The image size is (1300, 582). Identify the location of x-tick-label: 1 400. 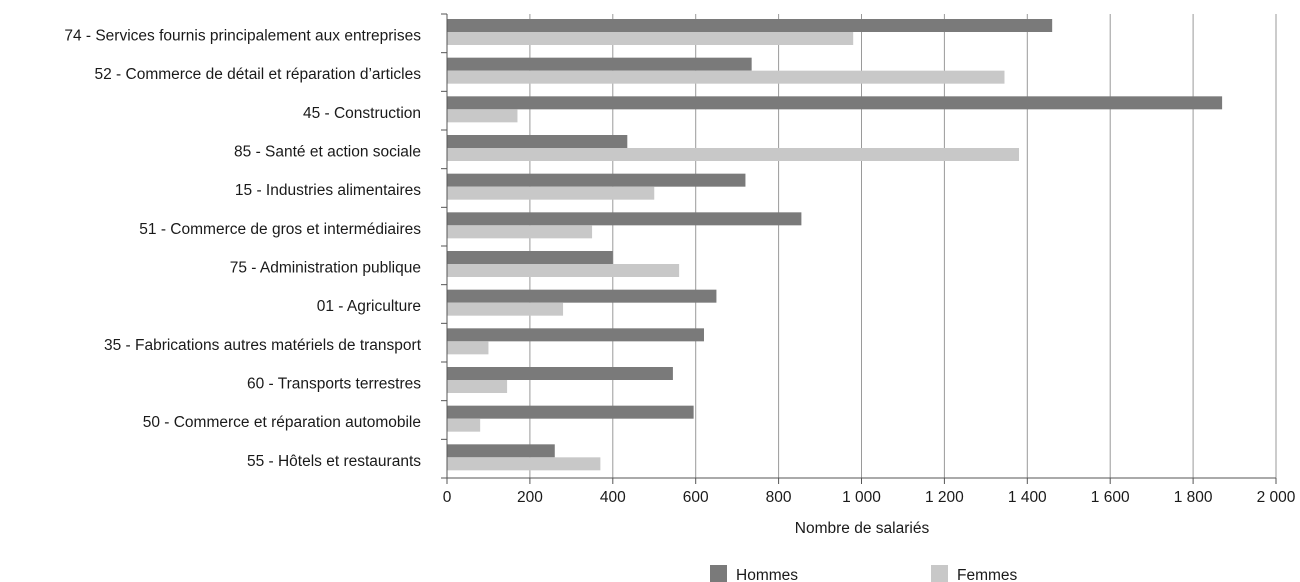
(1027, 497).